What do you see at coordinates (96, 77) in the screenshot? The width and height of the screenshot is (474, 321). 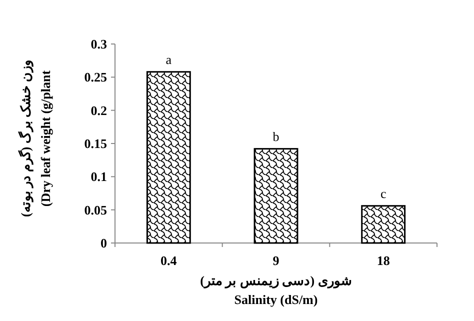 I see `y-tick-label: 0.25` at bounding box center [96, 77].